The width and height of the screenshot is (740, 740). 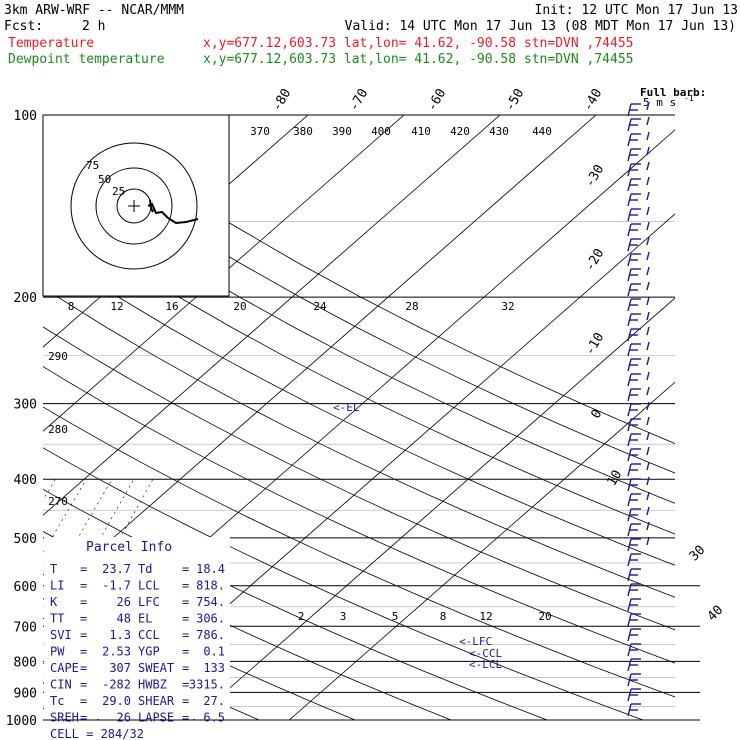 What do you see at coordinates (637, 10) in the screenshot?
I see `init-time: Init: 12 UTC Mon 17 Jun 13` at bounding box center [637, 10].